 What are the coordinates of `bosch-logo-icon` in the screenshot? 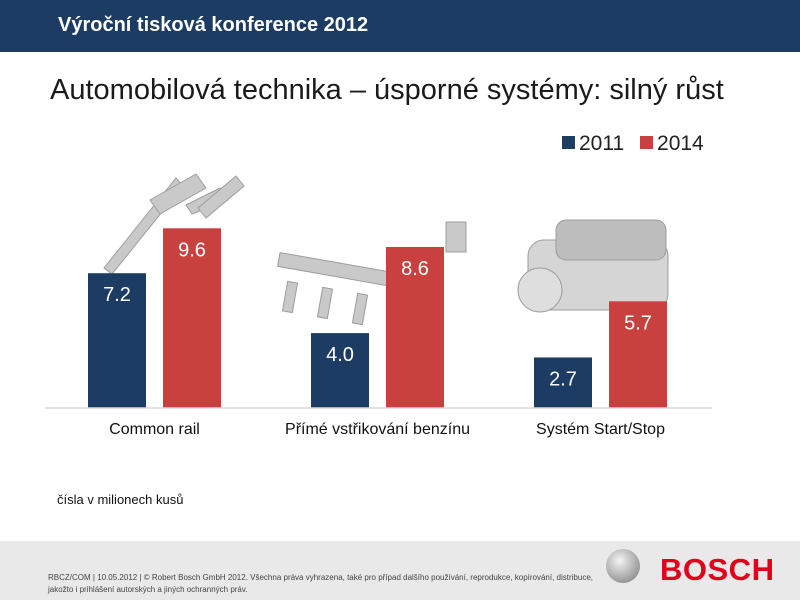 It's located at (623, 566).